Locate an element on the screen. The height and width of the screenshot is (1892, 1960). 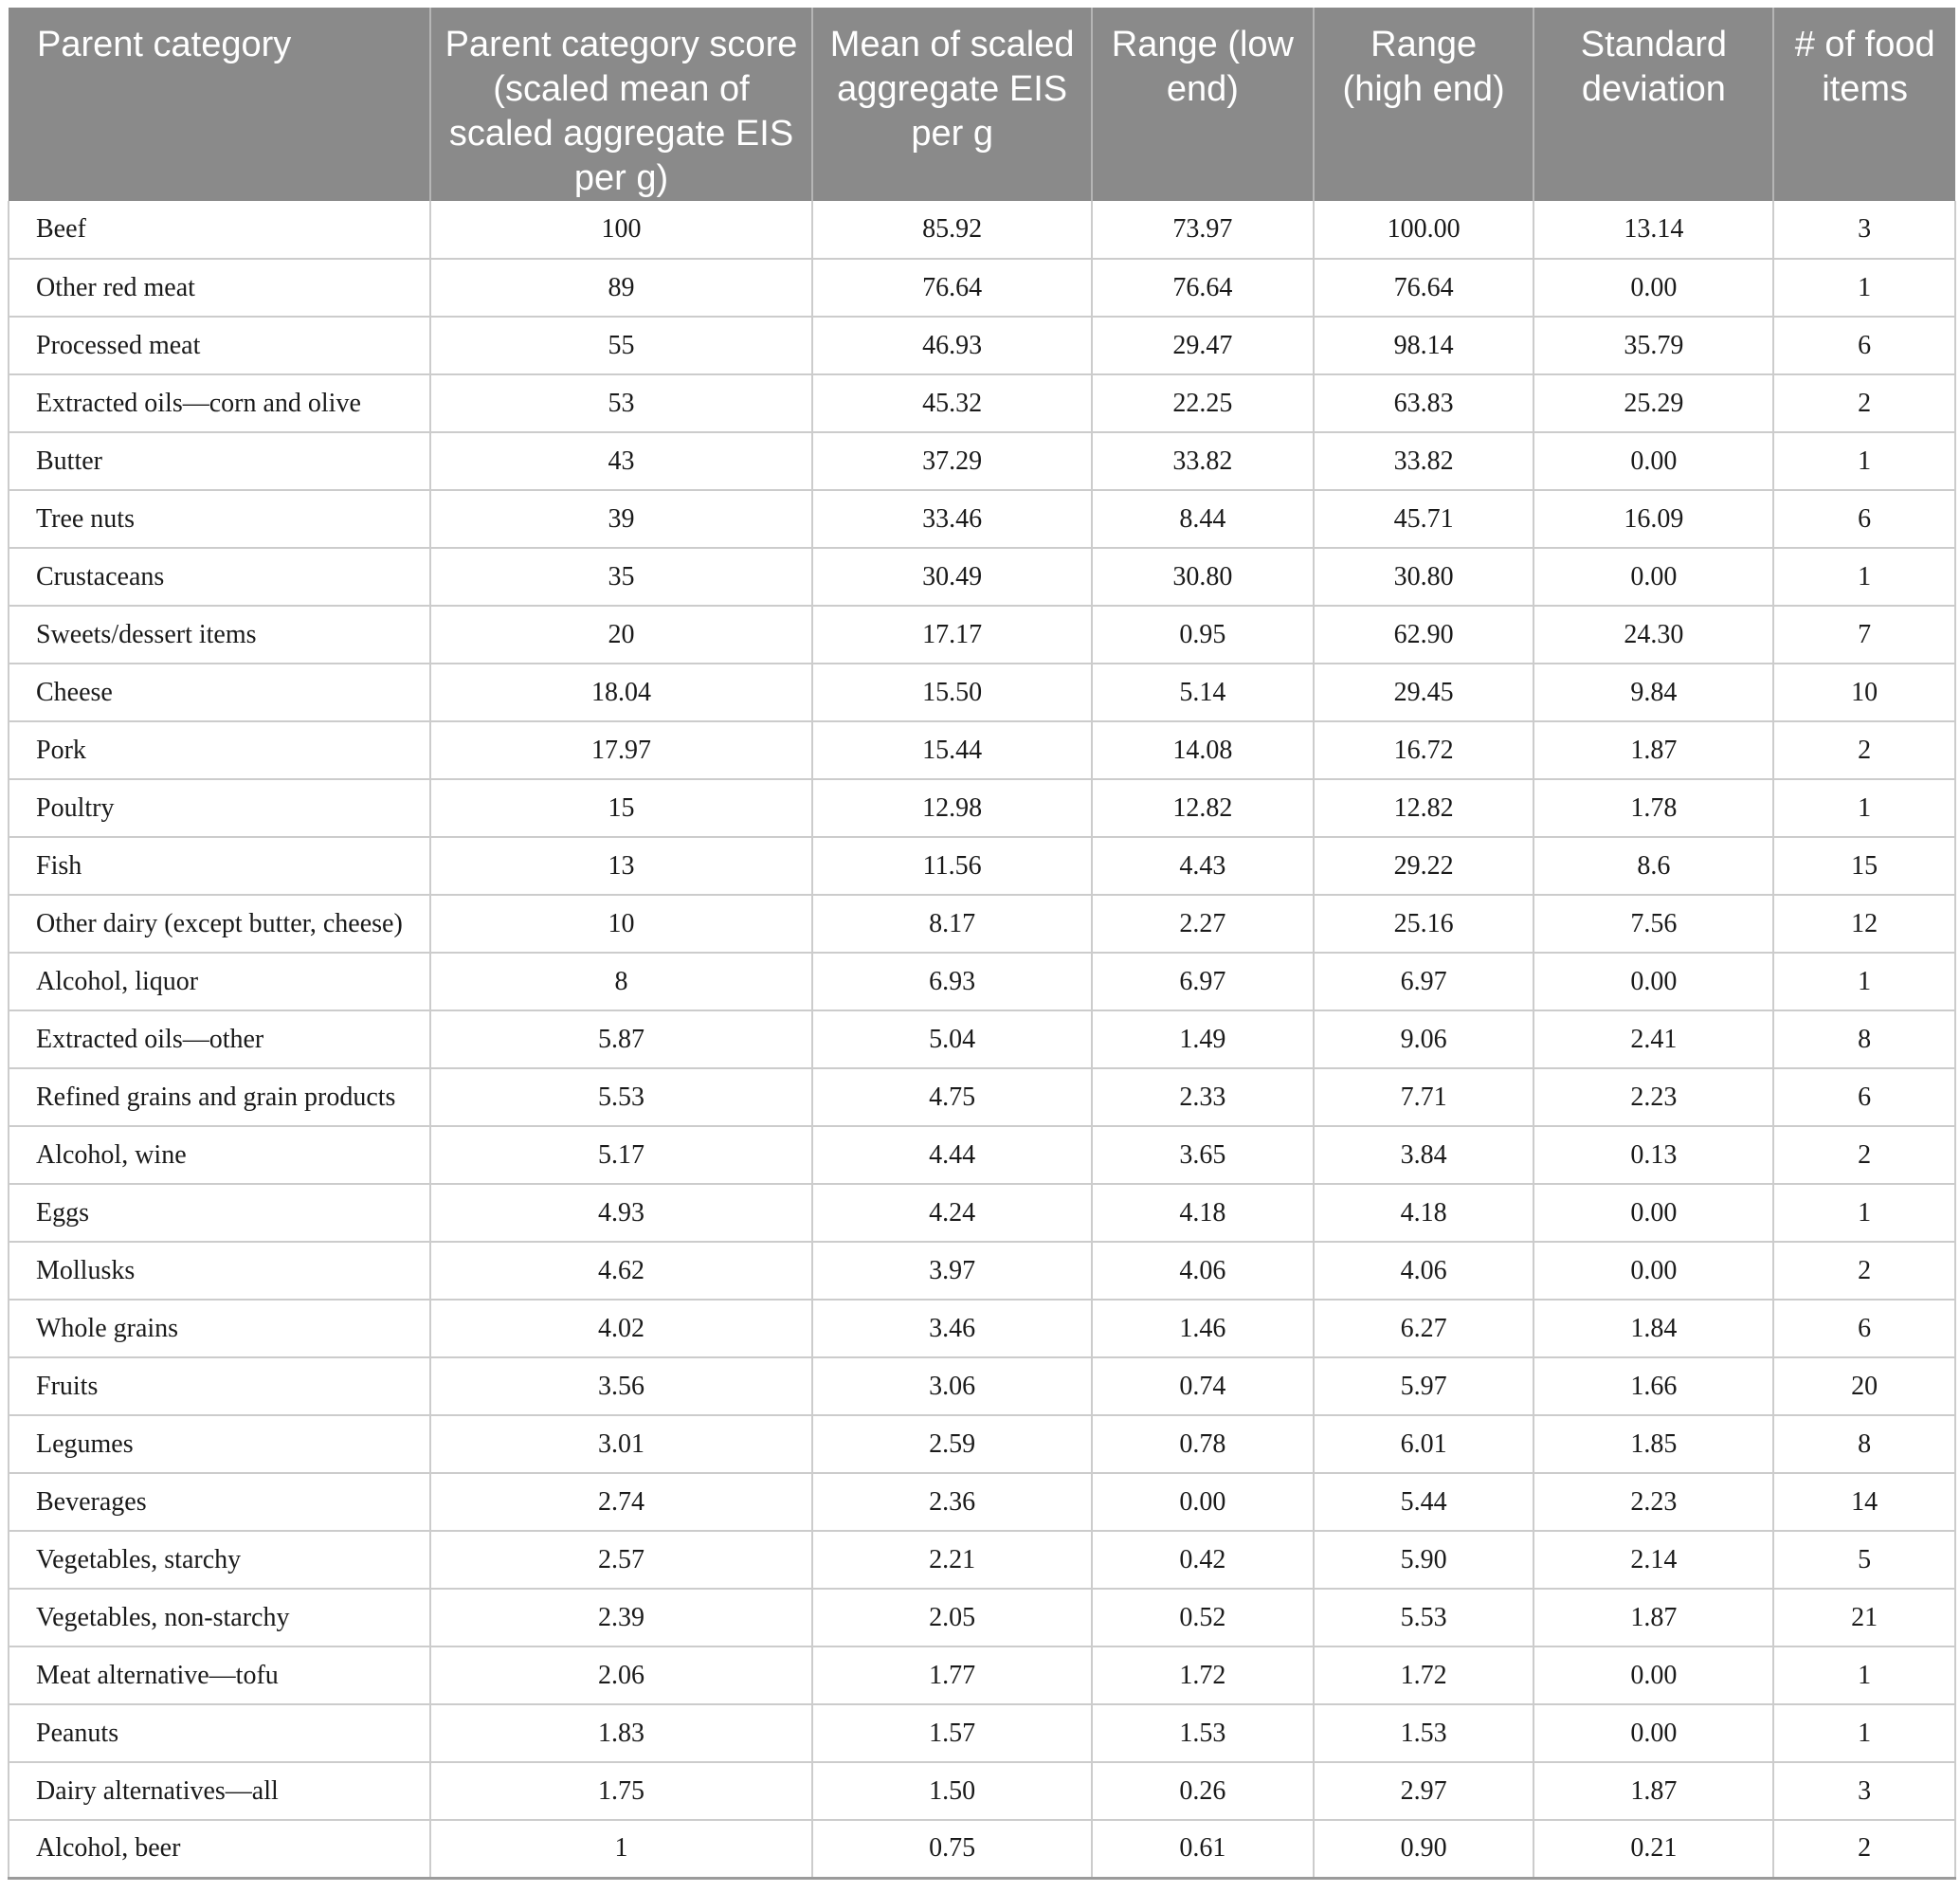
mean-cell: 85.92 is located at coordinates (952, 230).